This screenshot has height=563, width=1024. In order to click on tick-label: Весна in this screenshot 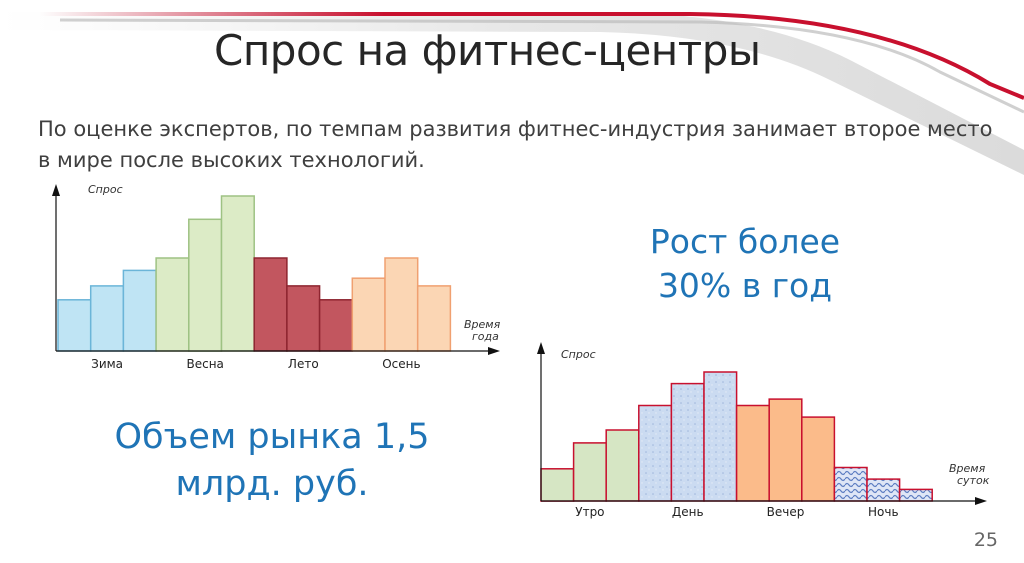, I will do `click(204, 364)`.